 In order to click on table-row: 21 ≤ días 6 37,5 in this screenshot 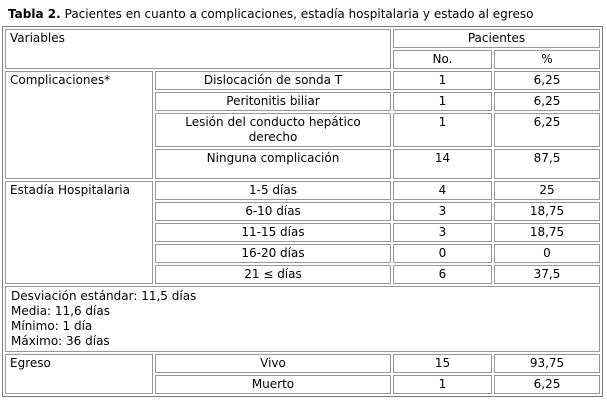, I will do `click(302, 274)`.